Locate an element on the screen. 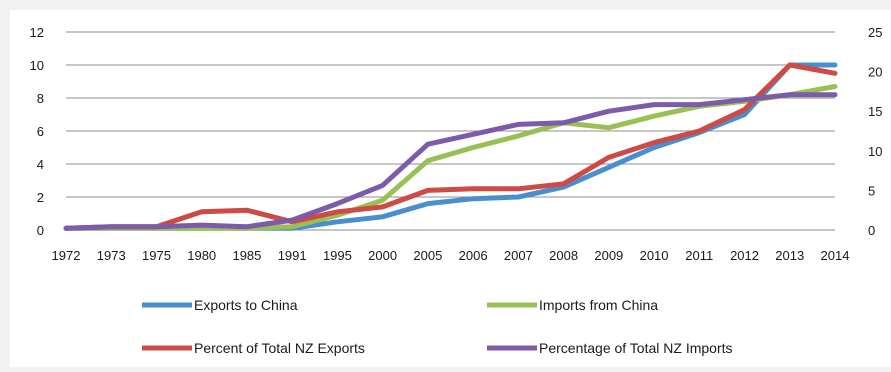  x-tick-label: 1980 is located at coordinates (201, 255).